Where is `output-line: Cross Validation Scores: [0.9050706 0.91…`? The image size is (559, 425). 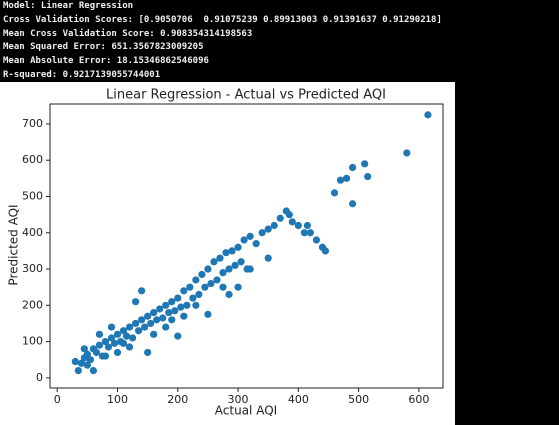
output-line: Cross Validation Scores: [0.9050706 0.91… is located at coordinates (222, 19).